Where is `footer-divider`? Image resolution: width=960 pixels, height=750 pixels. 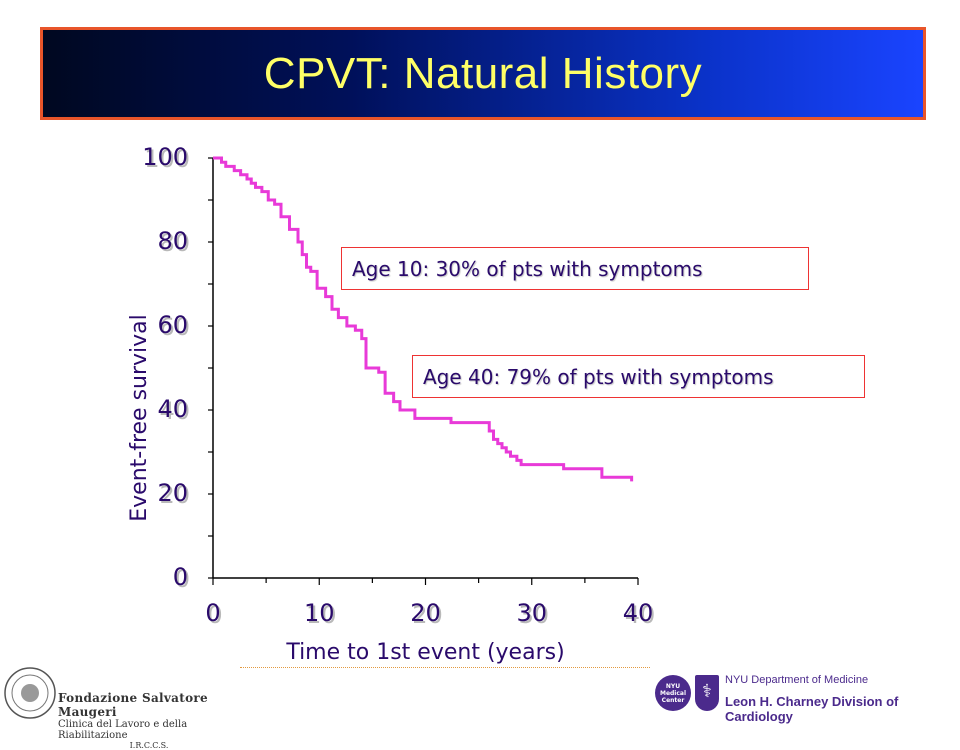
footer-divider is located at coordinates (445, 667).